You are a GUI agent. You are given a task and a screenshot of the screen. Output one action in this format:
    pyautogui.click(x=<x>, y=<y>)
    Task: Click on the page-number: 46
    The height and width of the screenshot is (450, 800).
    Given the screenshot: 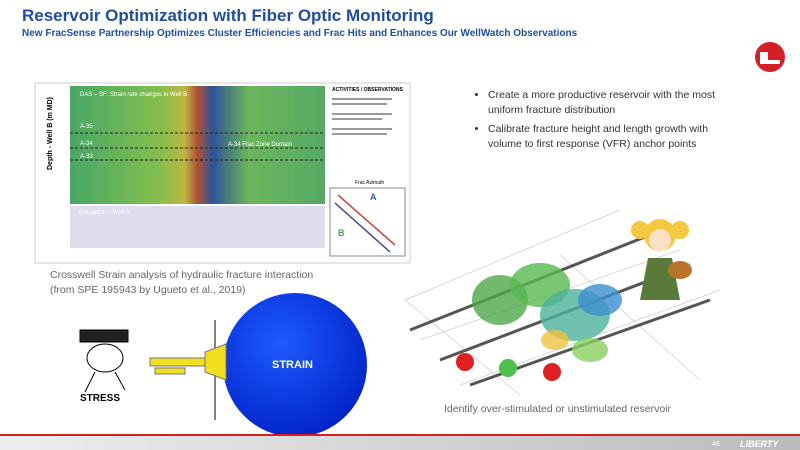 What is the action you would take?
    pyautogui.click(x=716, y=444)
    